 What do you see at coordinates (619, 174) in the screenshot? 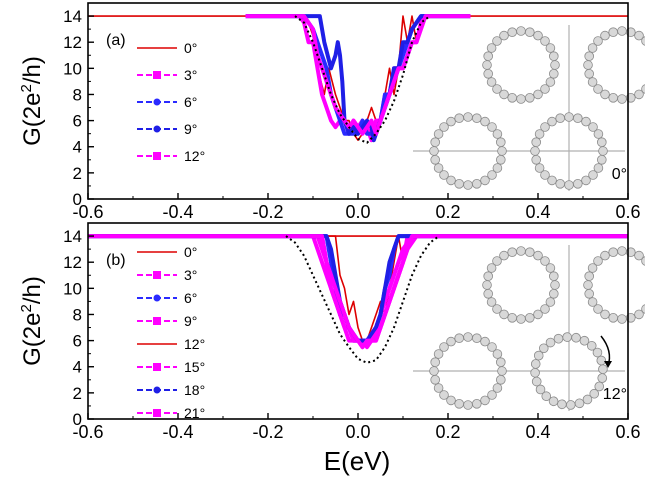
I see `rotation-label: 0°` at bounding box center [619, 174].